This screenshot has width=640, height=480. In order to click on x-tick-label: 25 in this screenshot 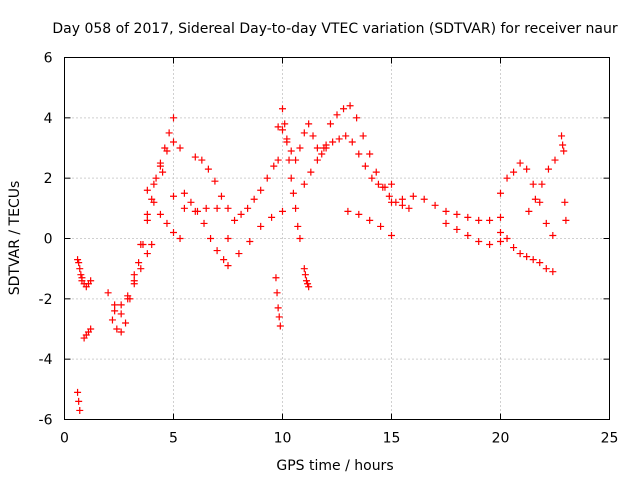, I will do `click(610, 439)`.